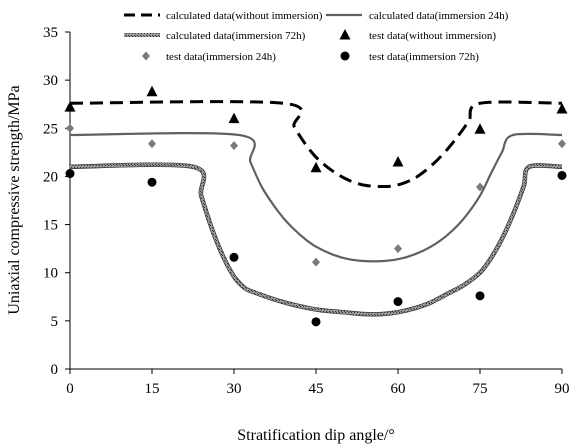  Describe the element at coordinates (345, 34) in the screenshot. I see `legend-marker-triangle` at that location.